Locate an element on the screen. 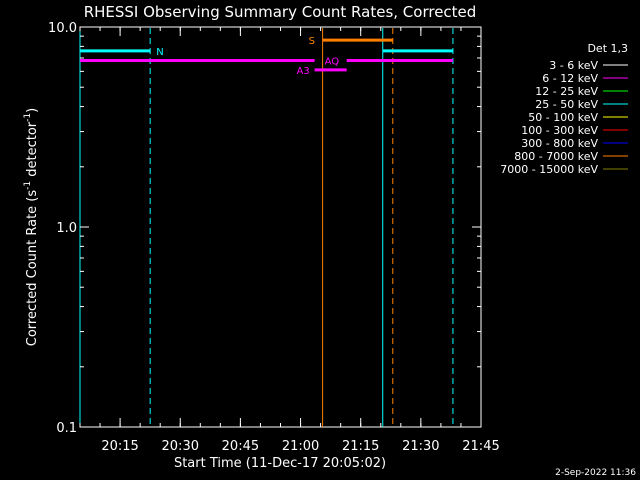 This screenshot has width=640, height=480. y-tick-label: 1.0 is located at coordinates (66, 228).